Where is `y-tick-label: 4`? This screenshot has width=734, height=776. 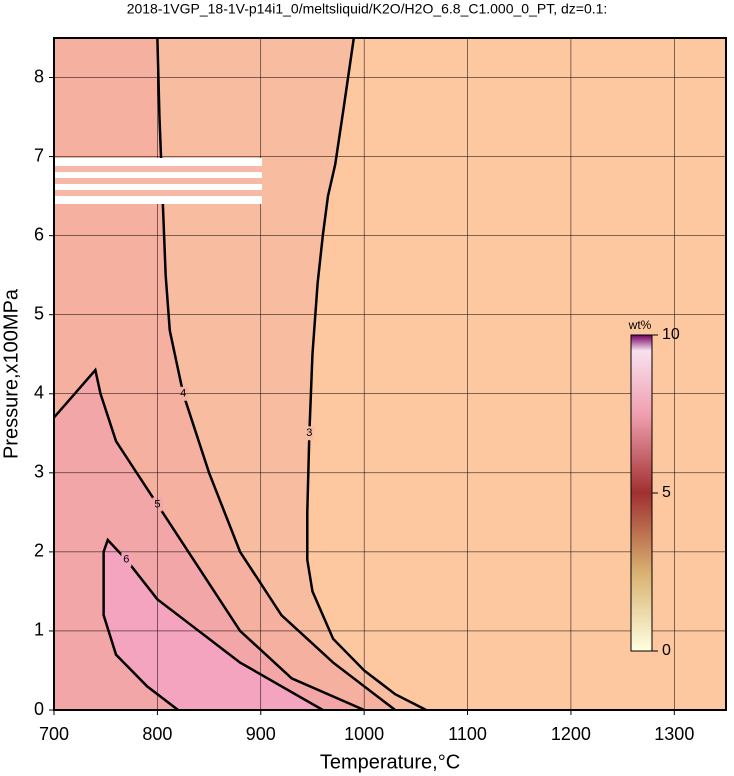
y-tick-label: 4 is located at coordinates (39, 393).